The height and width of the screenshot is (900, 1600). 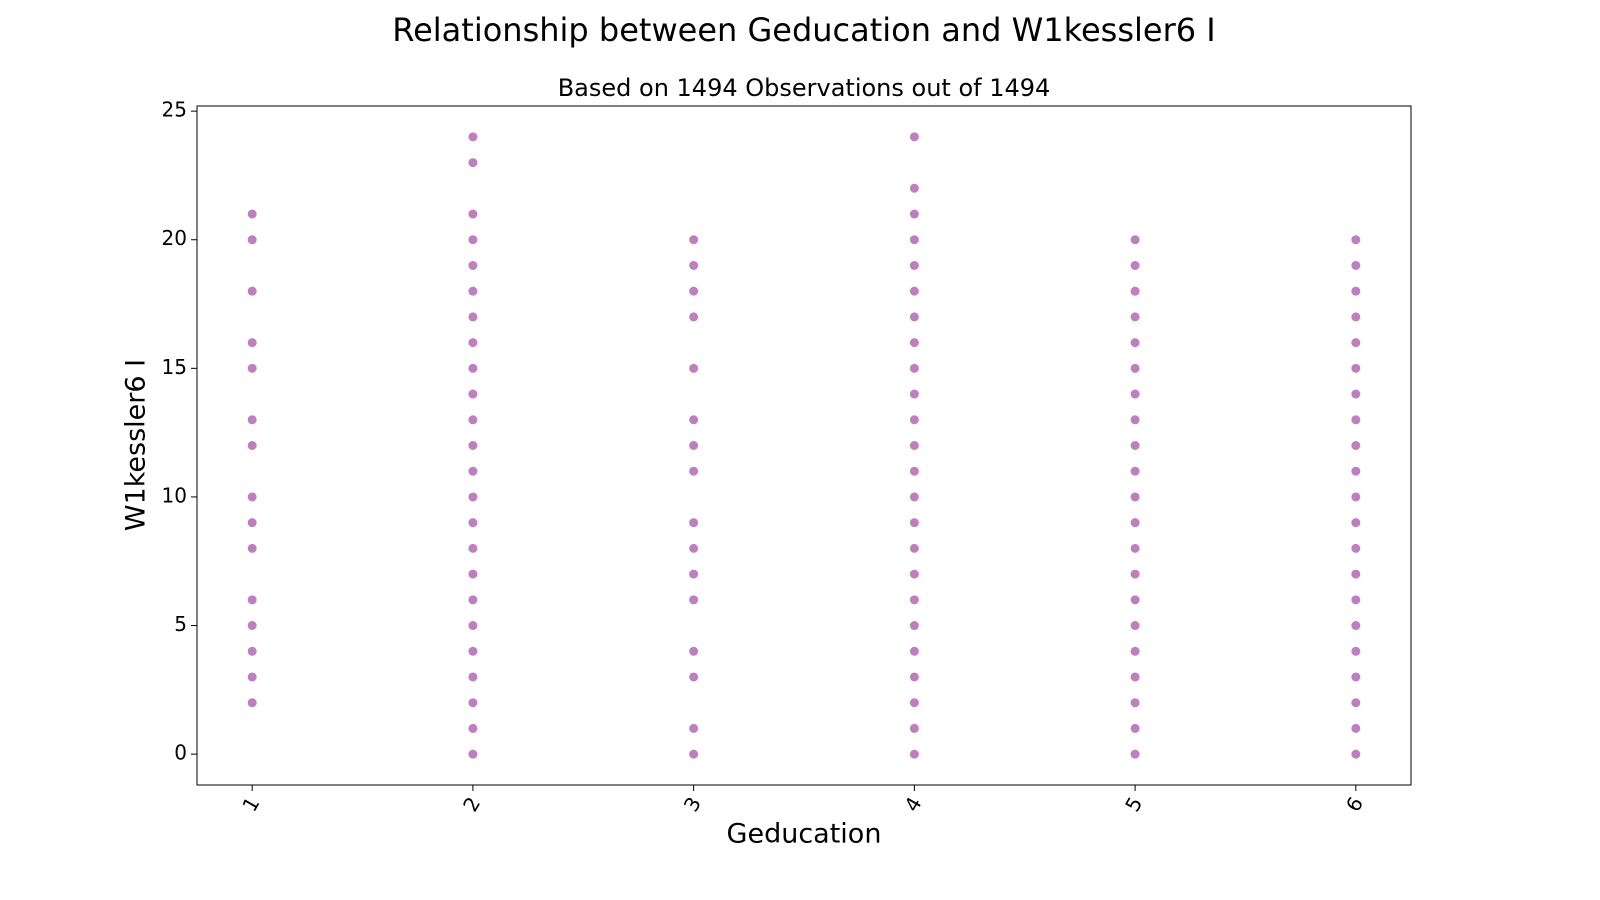 I want to click on x-axis-label: Geducation, so click(x=804, y=834).